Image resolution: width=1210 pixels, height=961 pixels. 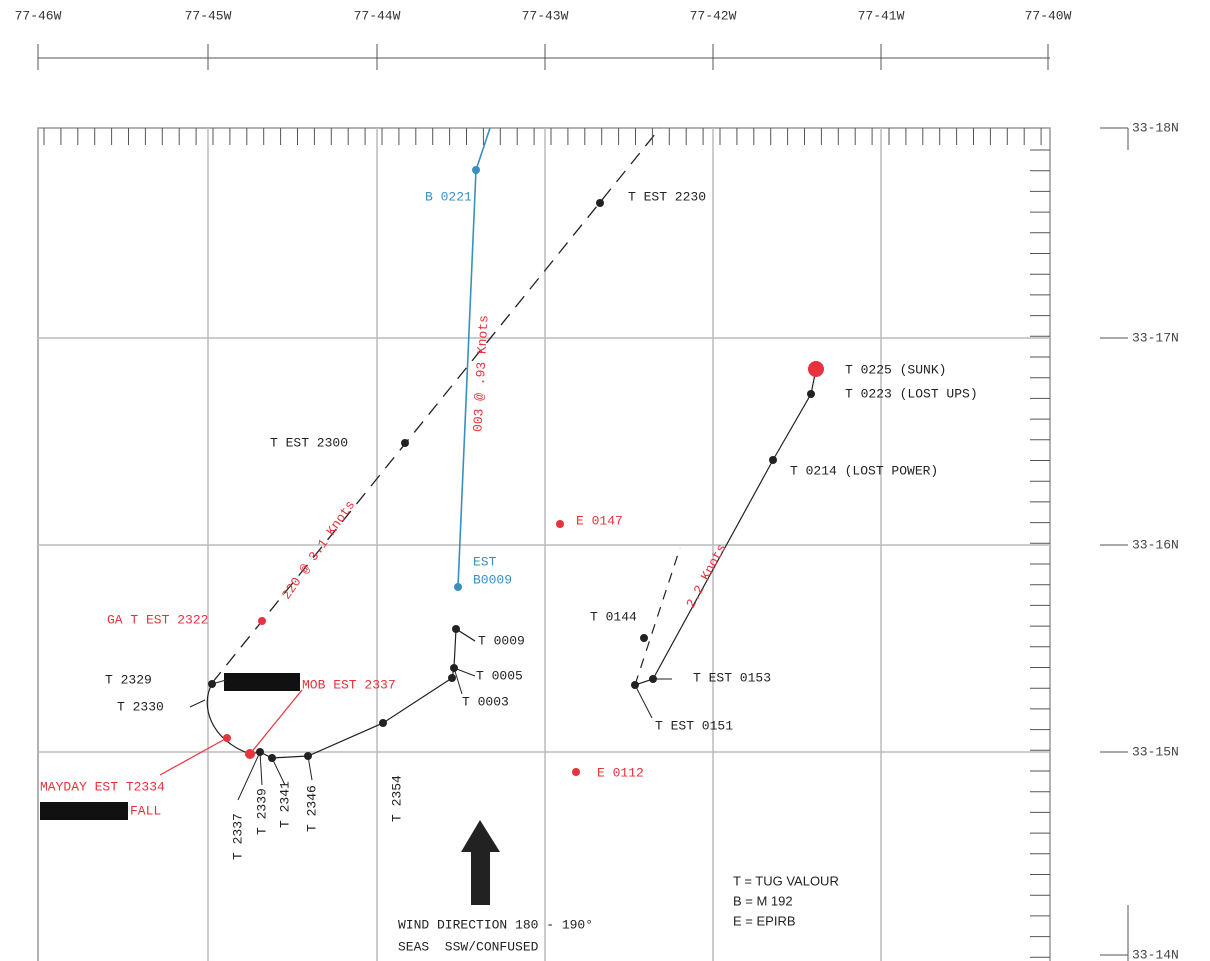 I want to click on right-axis-label: 33-18N, so click(x=1155, y=127).